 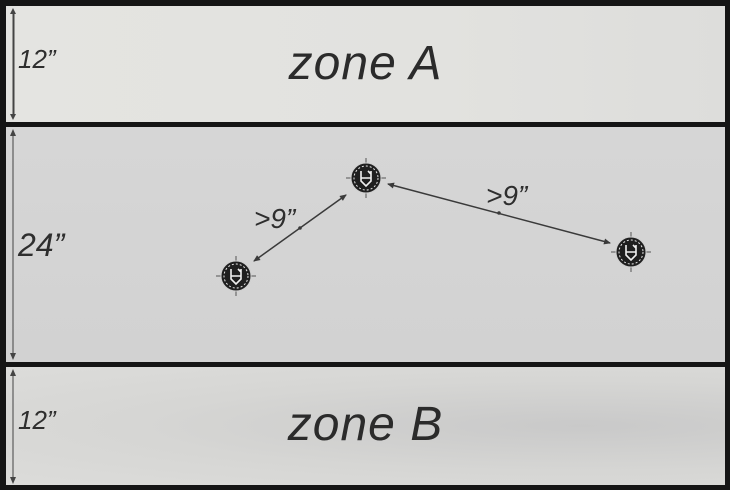 I want to click on distance-label-right: >9”, so click(x=507, y=195).